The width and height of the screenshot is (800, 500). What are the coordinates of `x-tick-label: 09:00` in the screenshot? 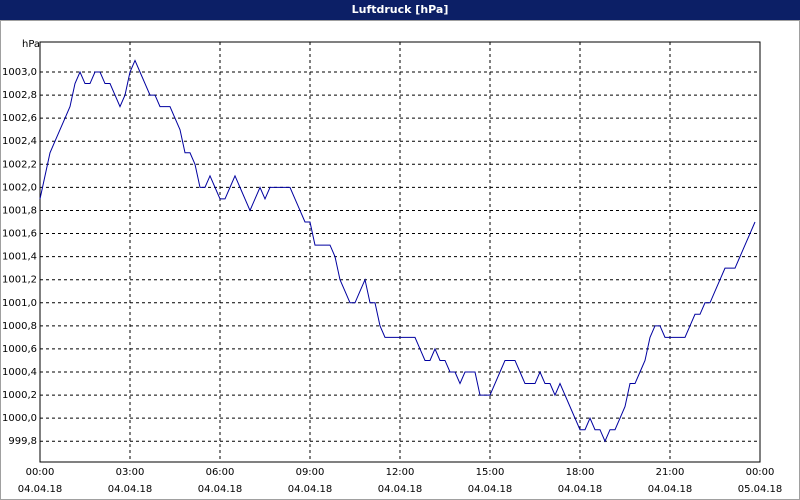 It's located at (310, 472).